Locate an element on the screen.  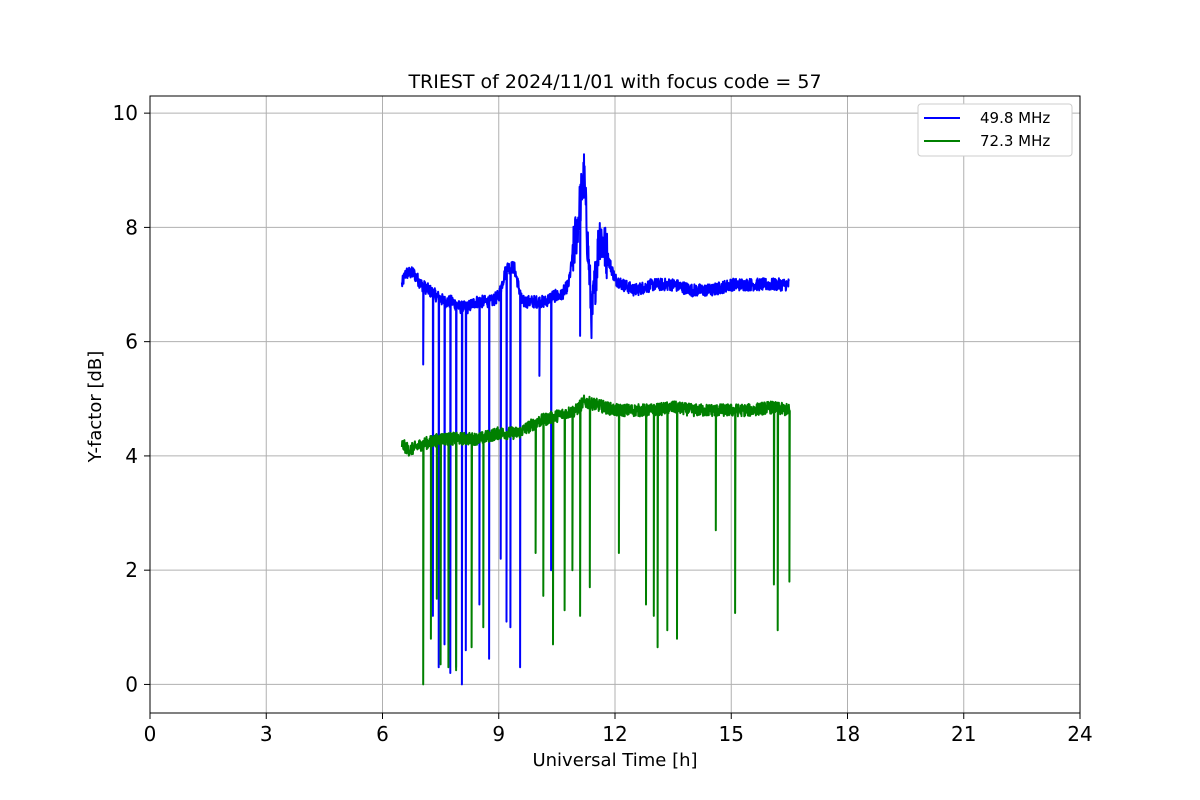
y-tick-label: 2 is located at coordinates (131, 570).